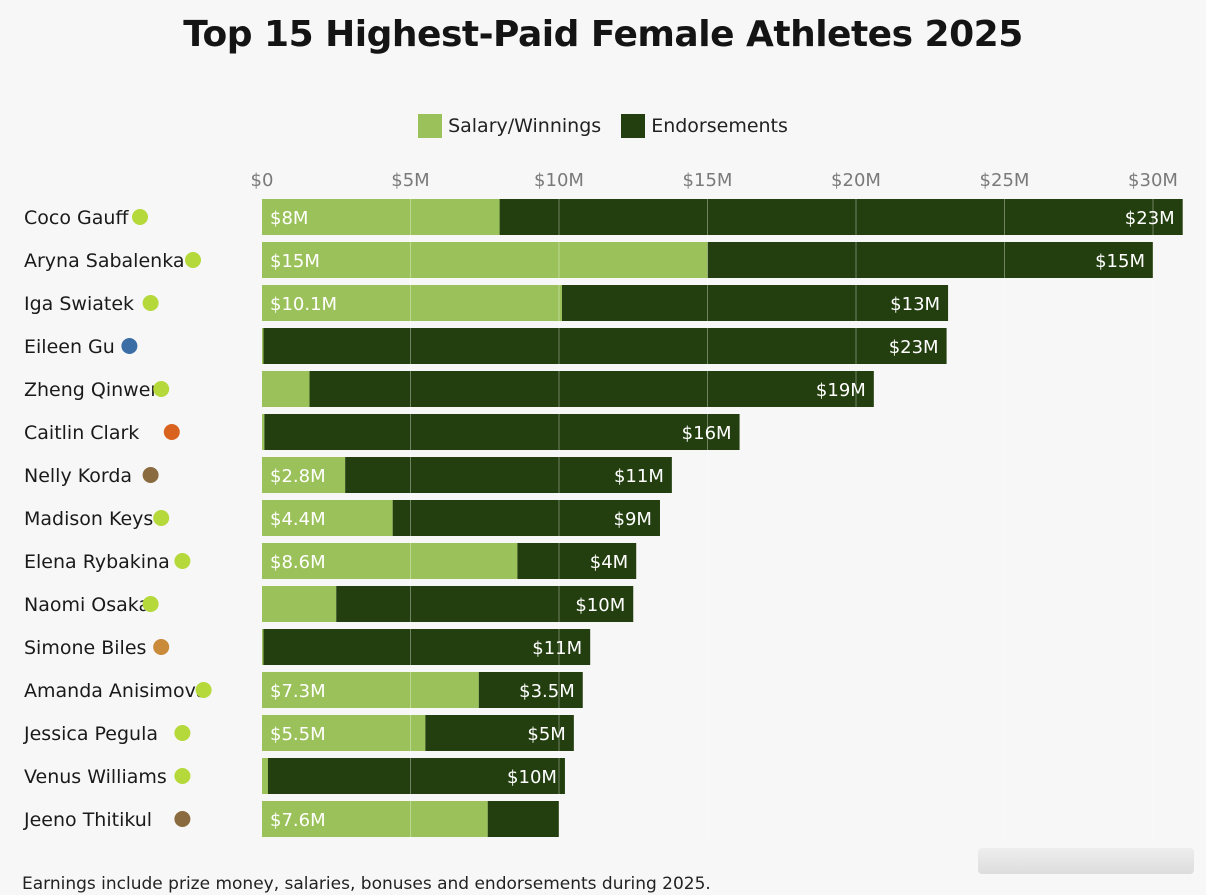 The image size is (1206, 895). What do you see at coordinates (1120, 261) in the screenshot?
I see `bar-label-endorsements: $15M` at bounding box center [1120, 261].